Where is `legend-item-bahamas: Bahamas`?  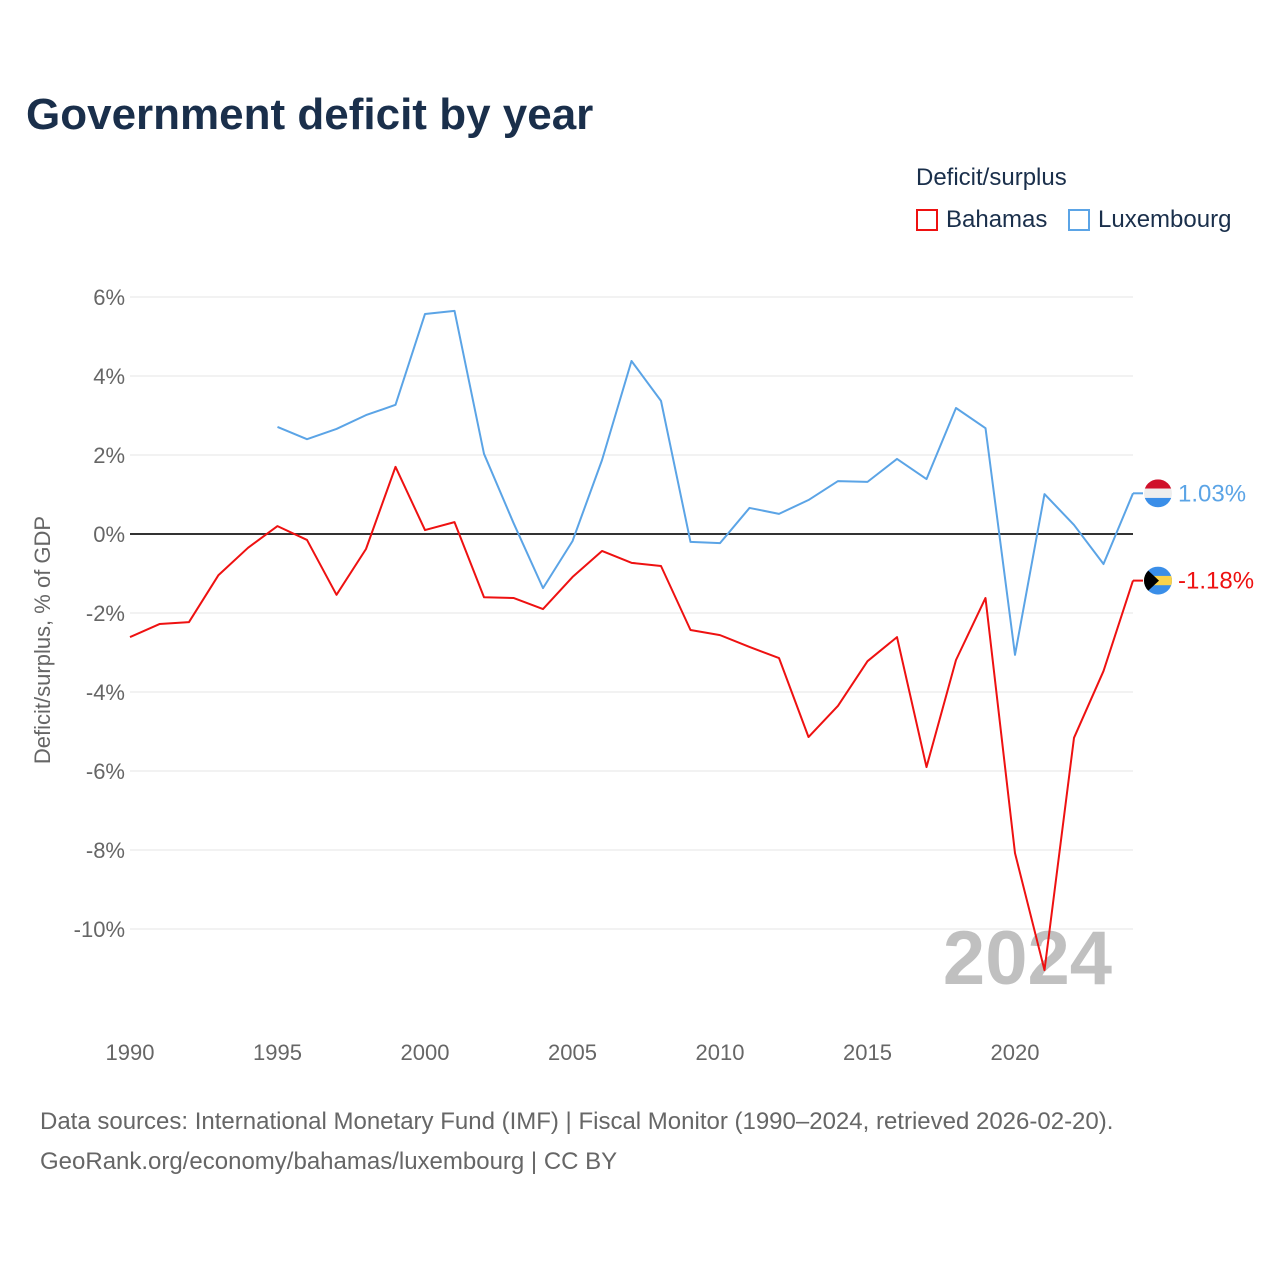 legend-item-bahamas: Bahamas is located at coordinates (981, 220).